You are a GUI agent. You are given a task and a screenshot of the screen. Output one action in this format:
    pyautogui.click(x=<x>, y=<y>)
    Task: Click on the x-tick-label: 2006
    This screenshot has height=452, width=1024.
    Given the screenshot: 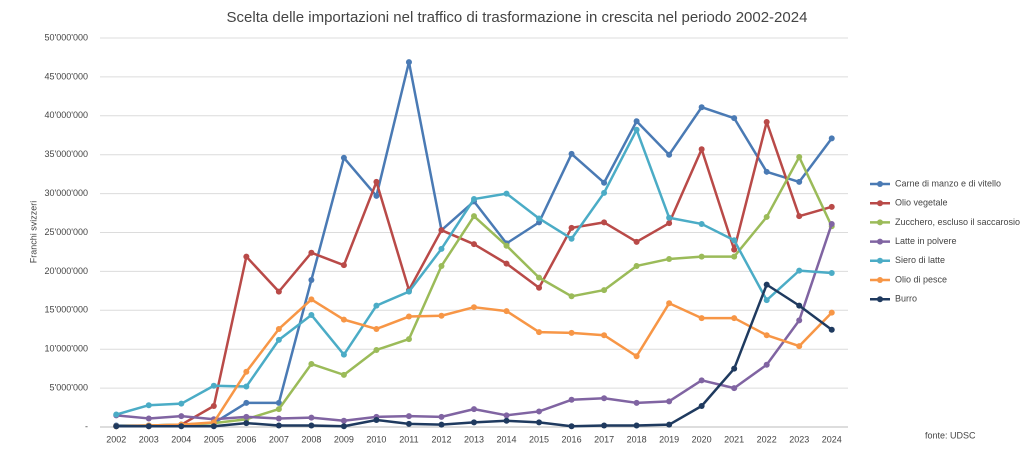 What is the action you would take?
    pyautogui.click(x=246, y=439)
    